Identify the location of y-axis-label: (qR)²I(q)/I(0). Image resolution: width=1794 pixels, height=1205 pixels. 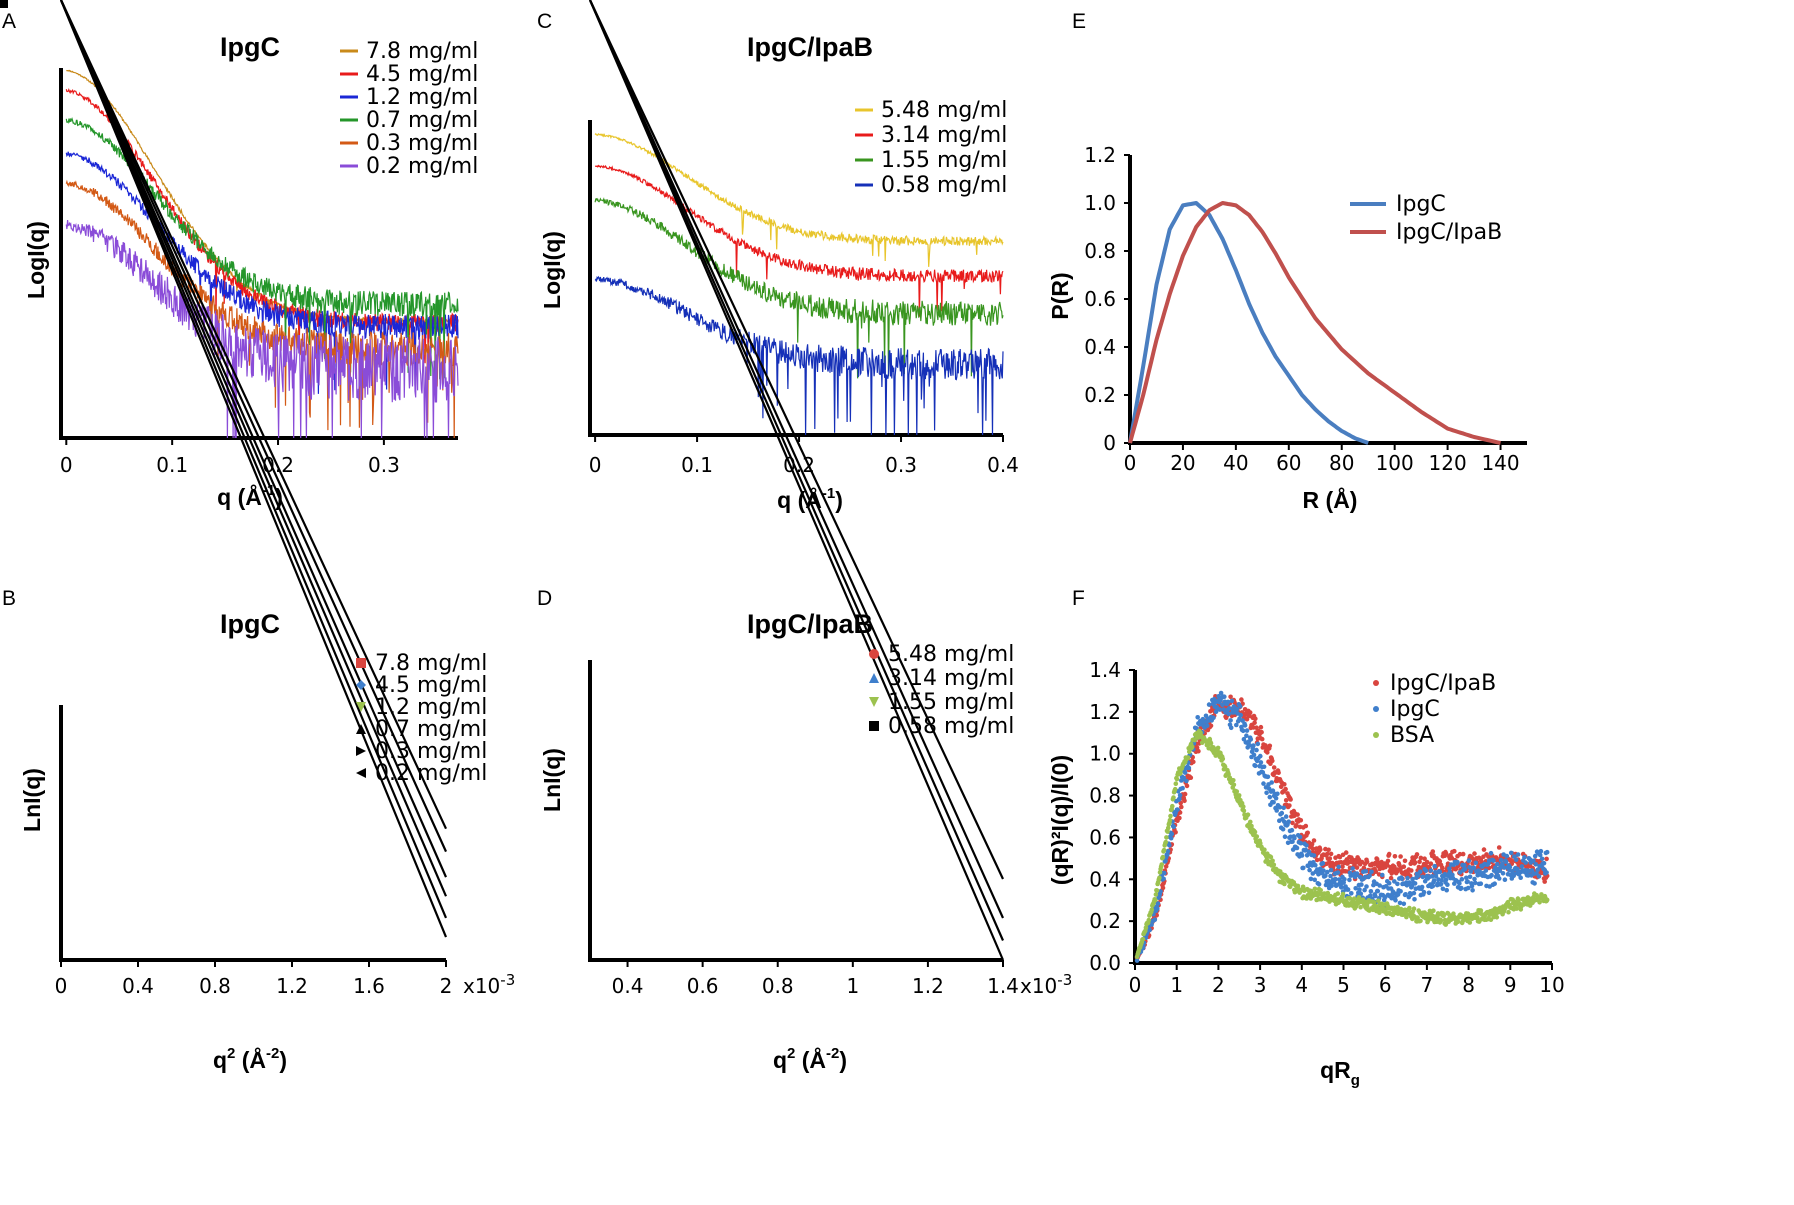
(1060, 820).